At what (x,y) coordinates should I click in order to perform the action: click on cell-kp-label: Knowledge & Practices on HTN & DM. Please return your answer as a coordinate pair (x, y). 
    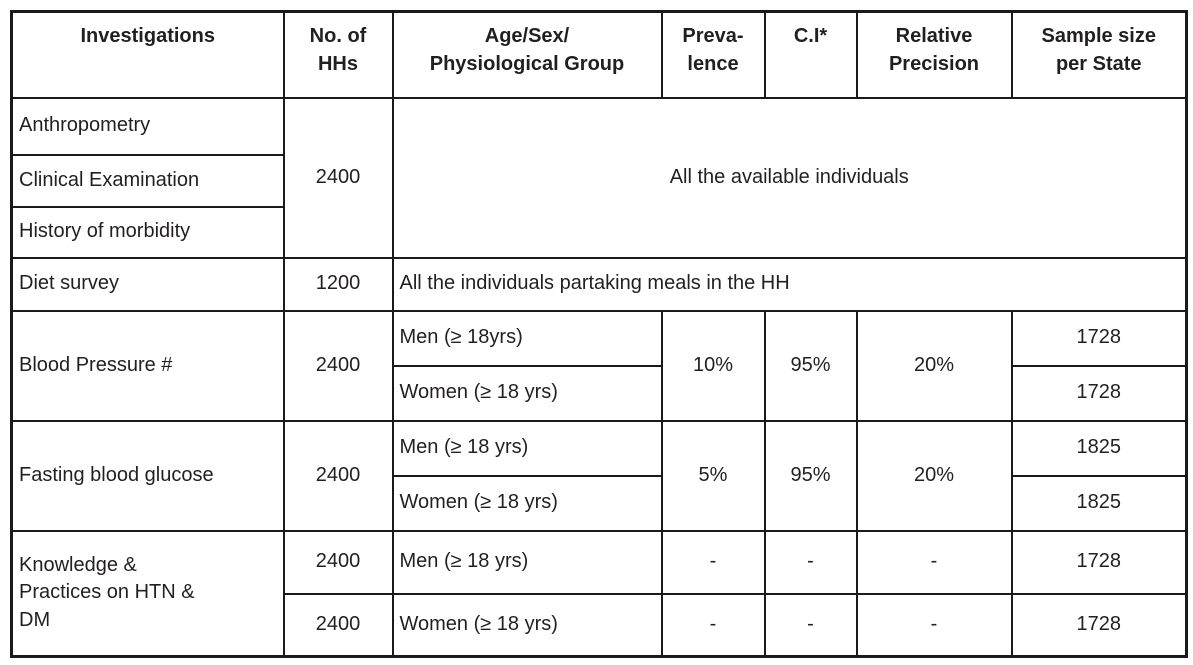
    Looking at the image, I should click on (147, 593).